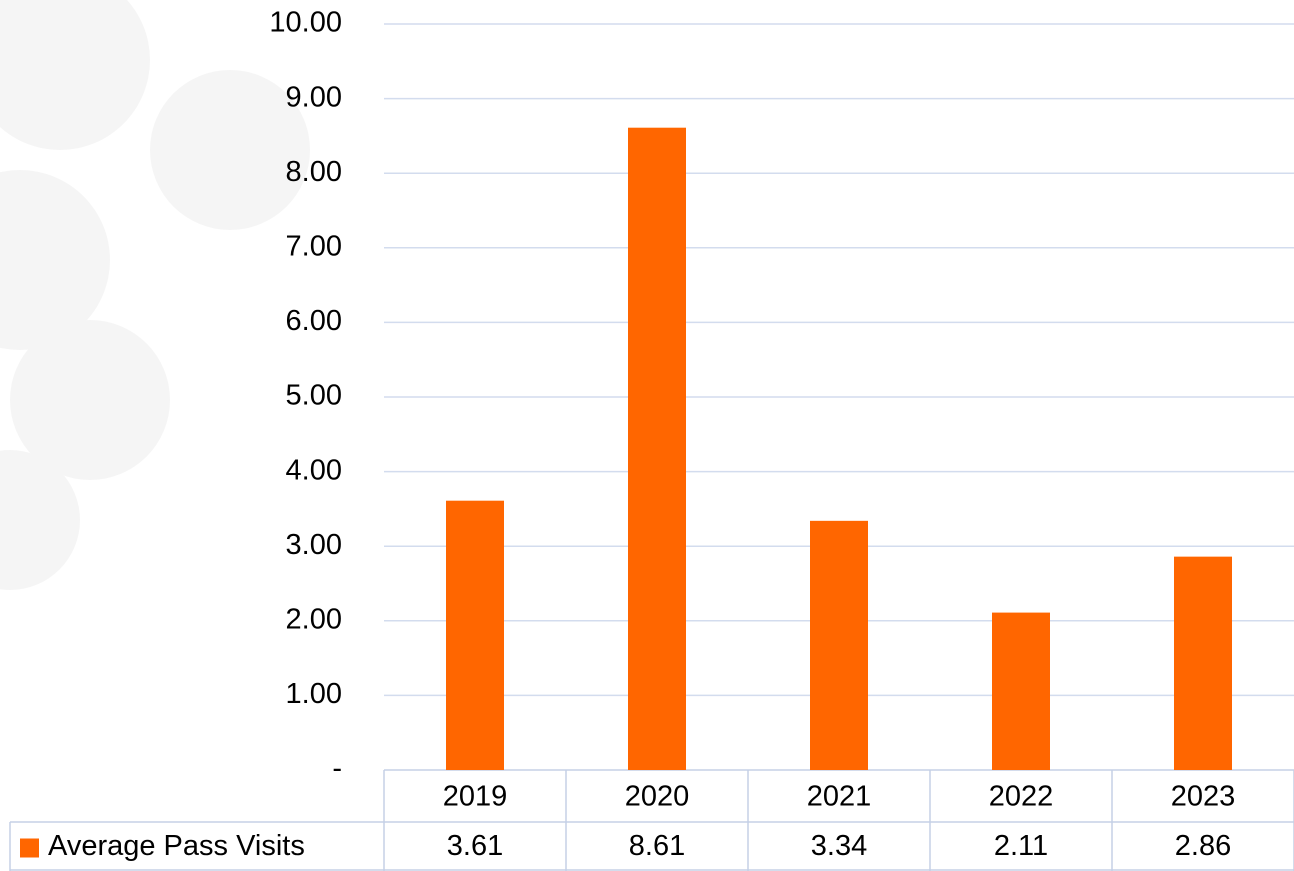 This screenshot has height=871, width=1294. I want to click on y-tick-label: 10.00, so click(305, 23).